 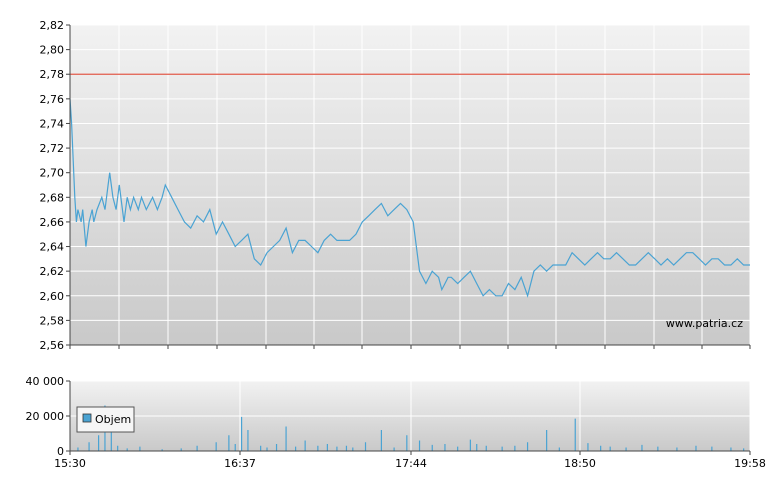 I want to click on price-y-tick-label: 2,66, so click(x=52, y=222).